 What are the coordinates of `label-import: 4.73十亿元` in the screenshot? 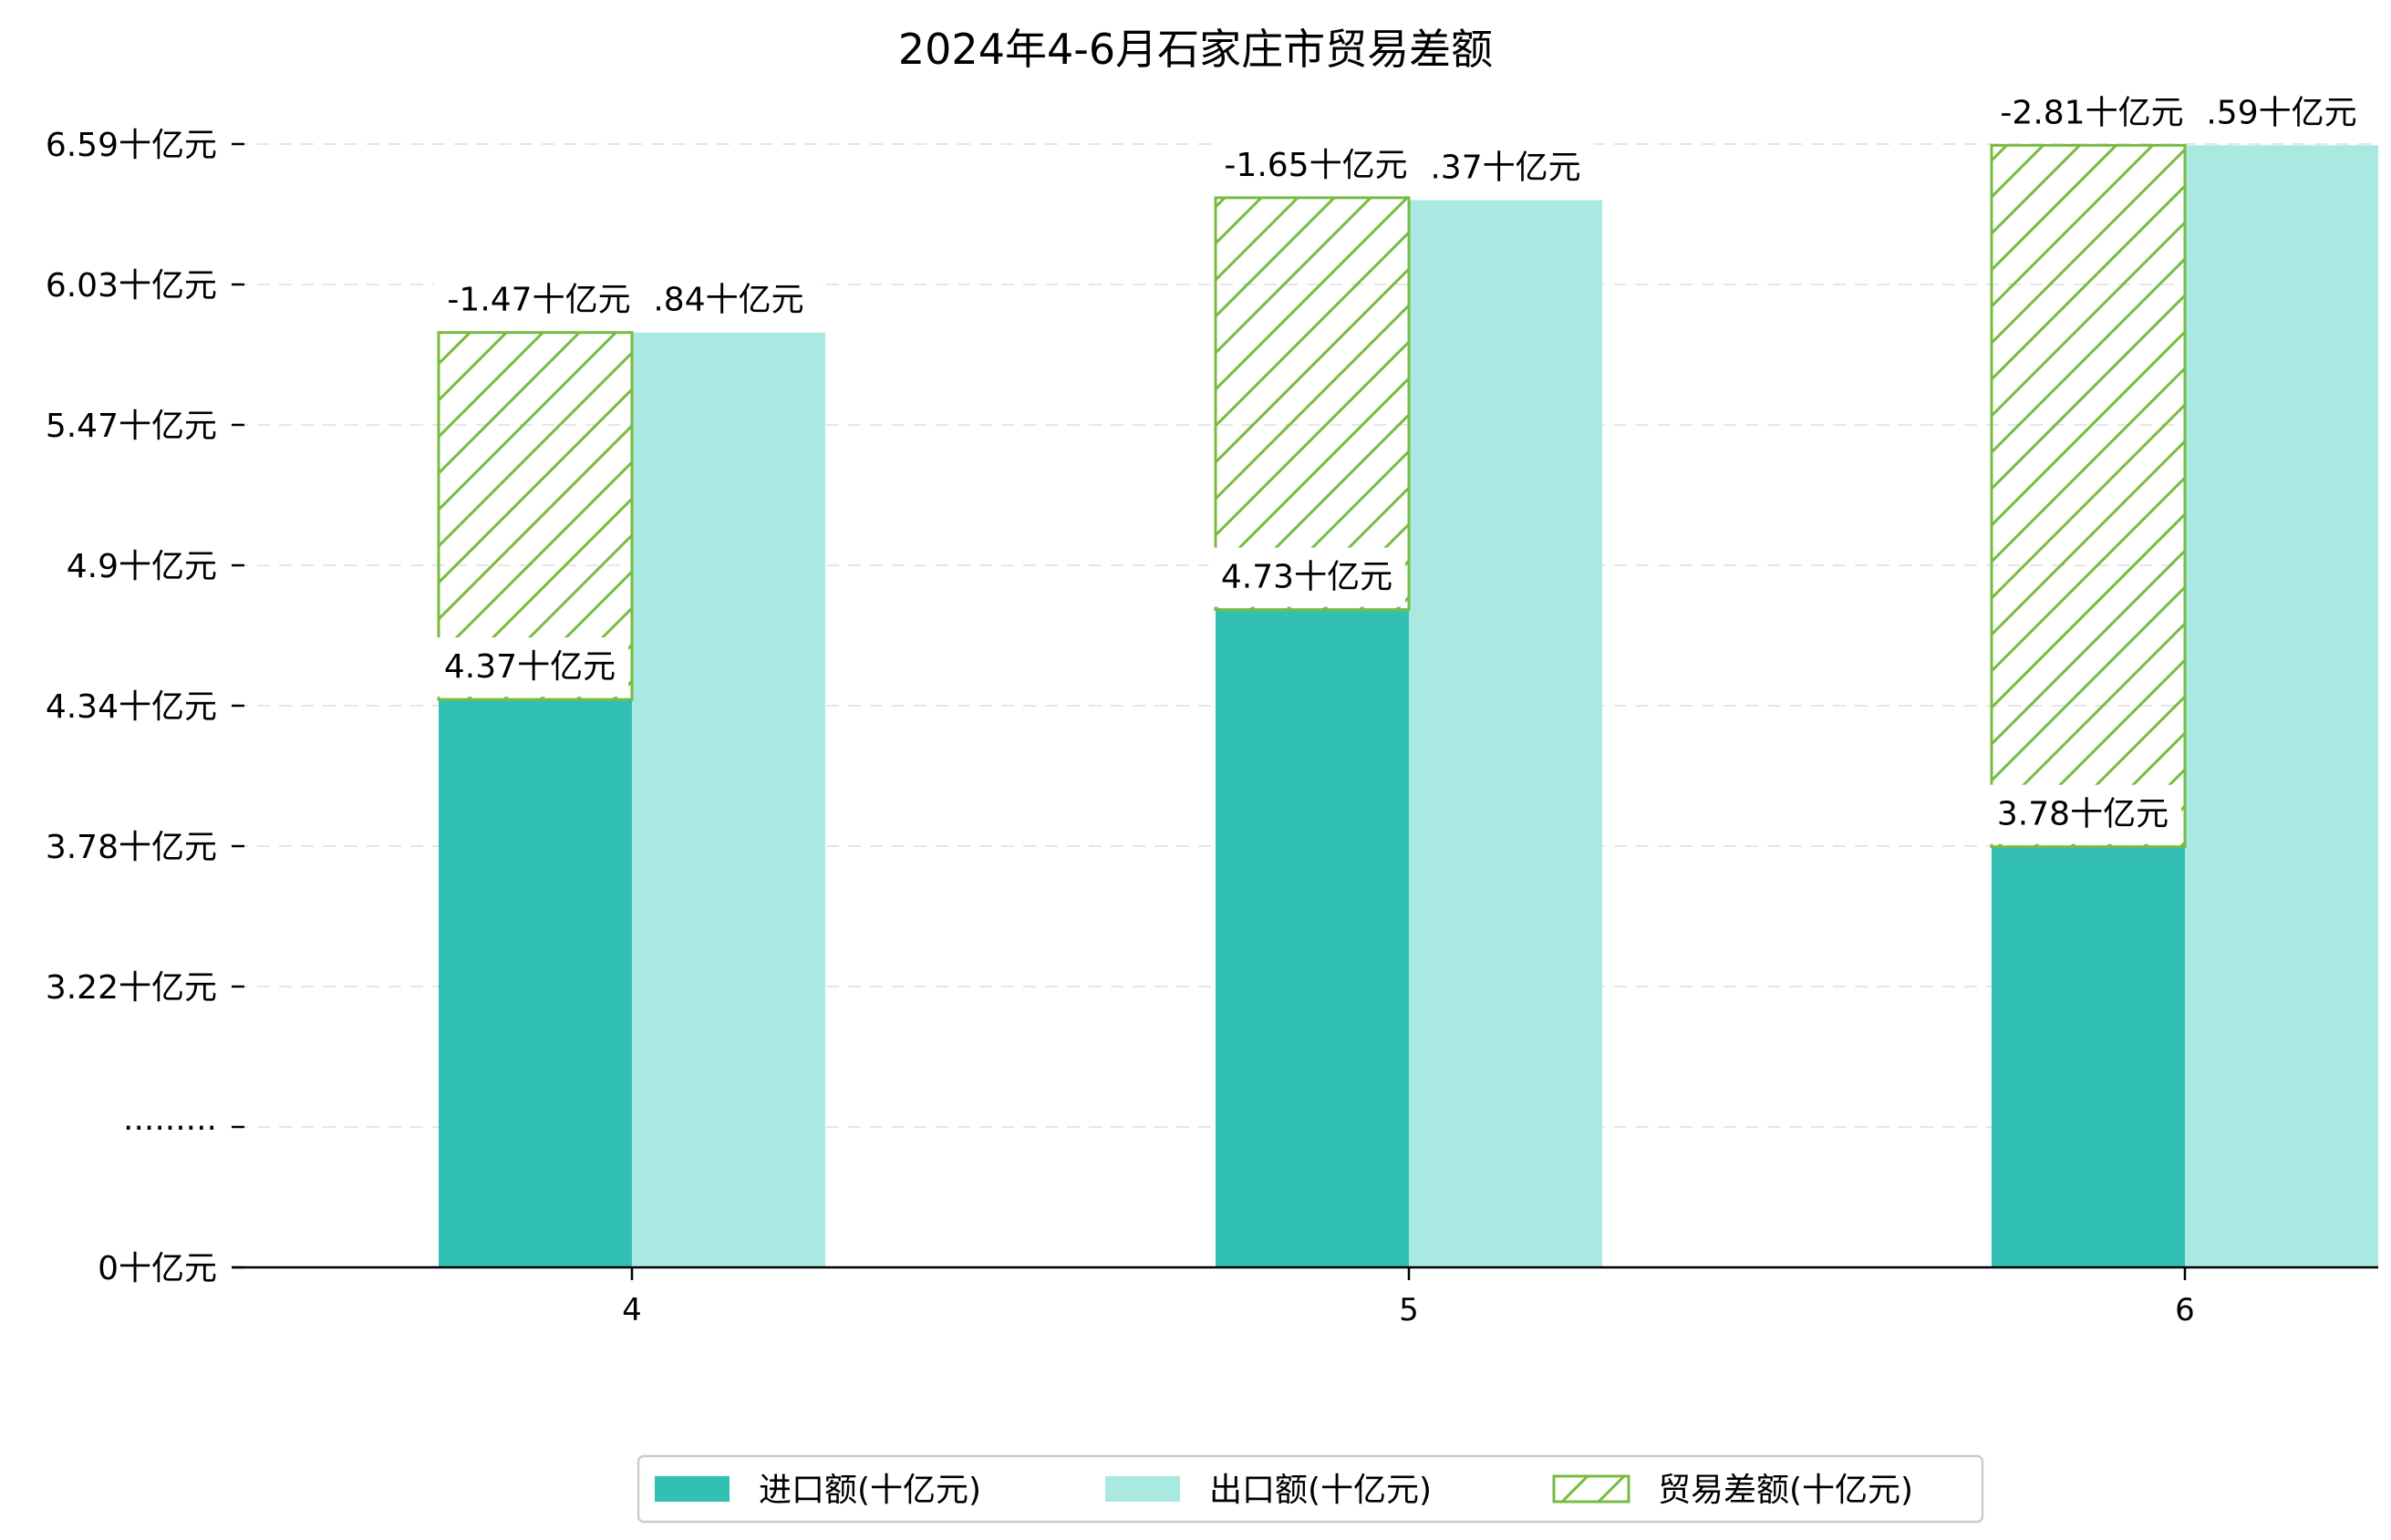 It's located at (1306, 577).